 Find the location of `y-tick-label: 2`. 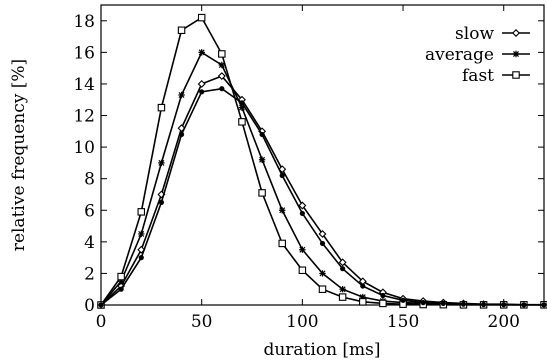

y-tick-label: 2 is located at coordinates (89, 274).